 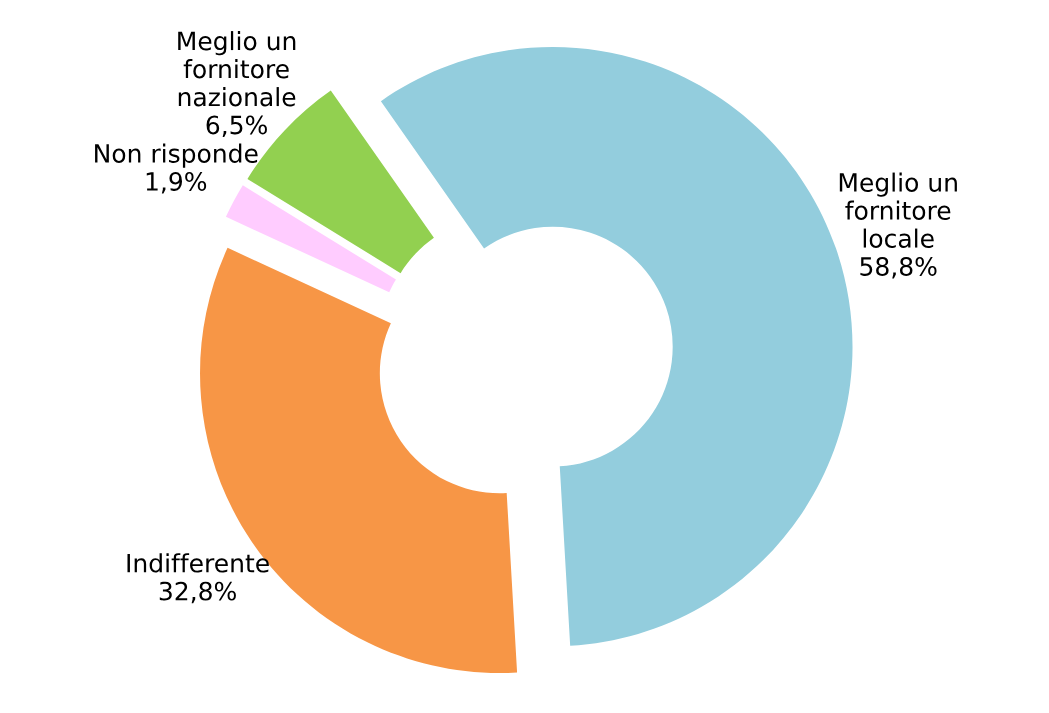 What do you see at coordinates (236, 126) in the screenshot?
I see `data-label: 6,5%` at bounding box center [236, 126].